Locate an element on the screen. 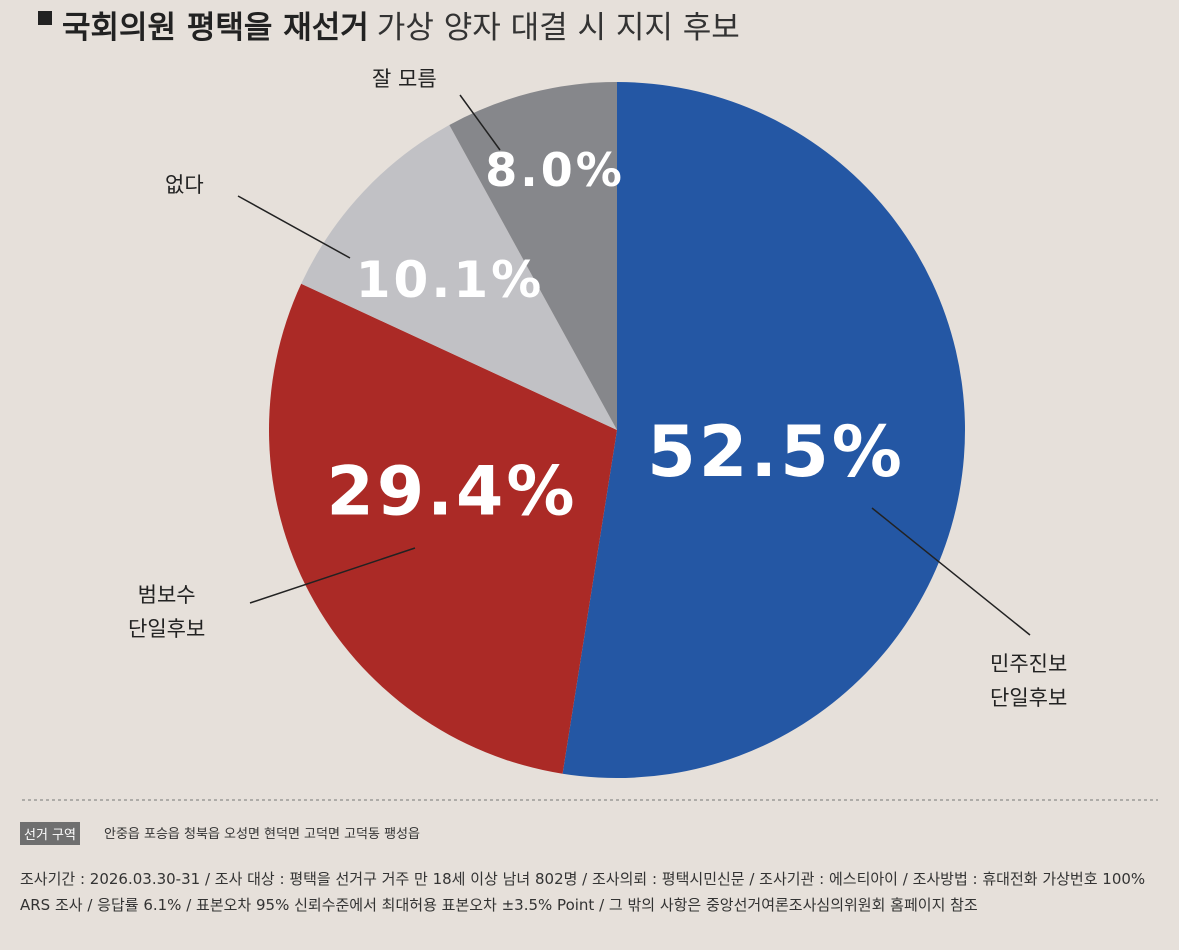  title-rest: 가상 양자 대결 시 지지 후보 is located at coordinates (558, 28).